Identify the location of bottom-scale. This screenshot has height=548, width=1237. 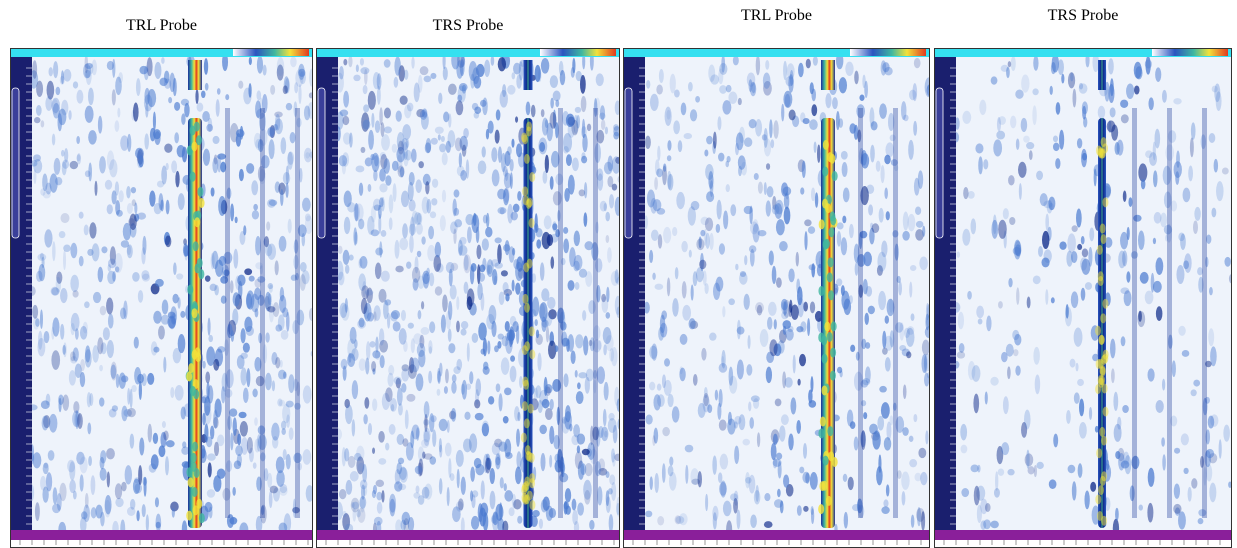
(776, 544).